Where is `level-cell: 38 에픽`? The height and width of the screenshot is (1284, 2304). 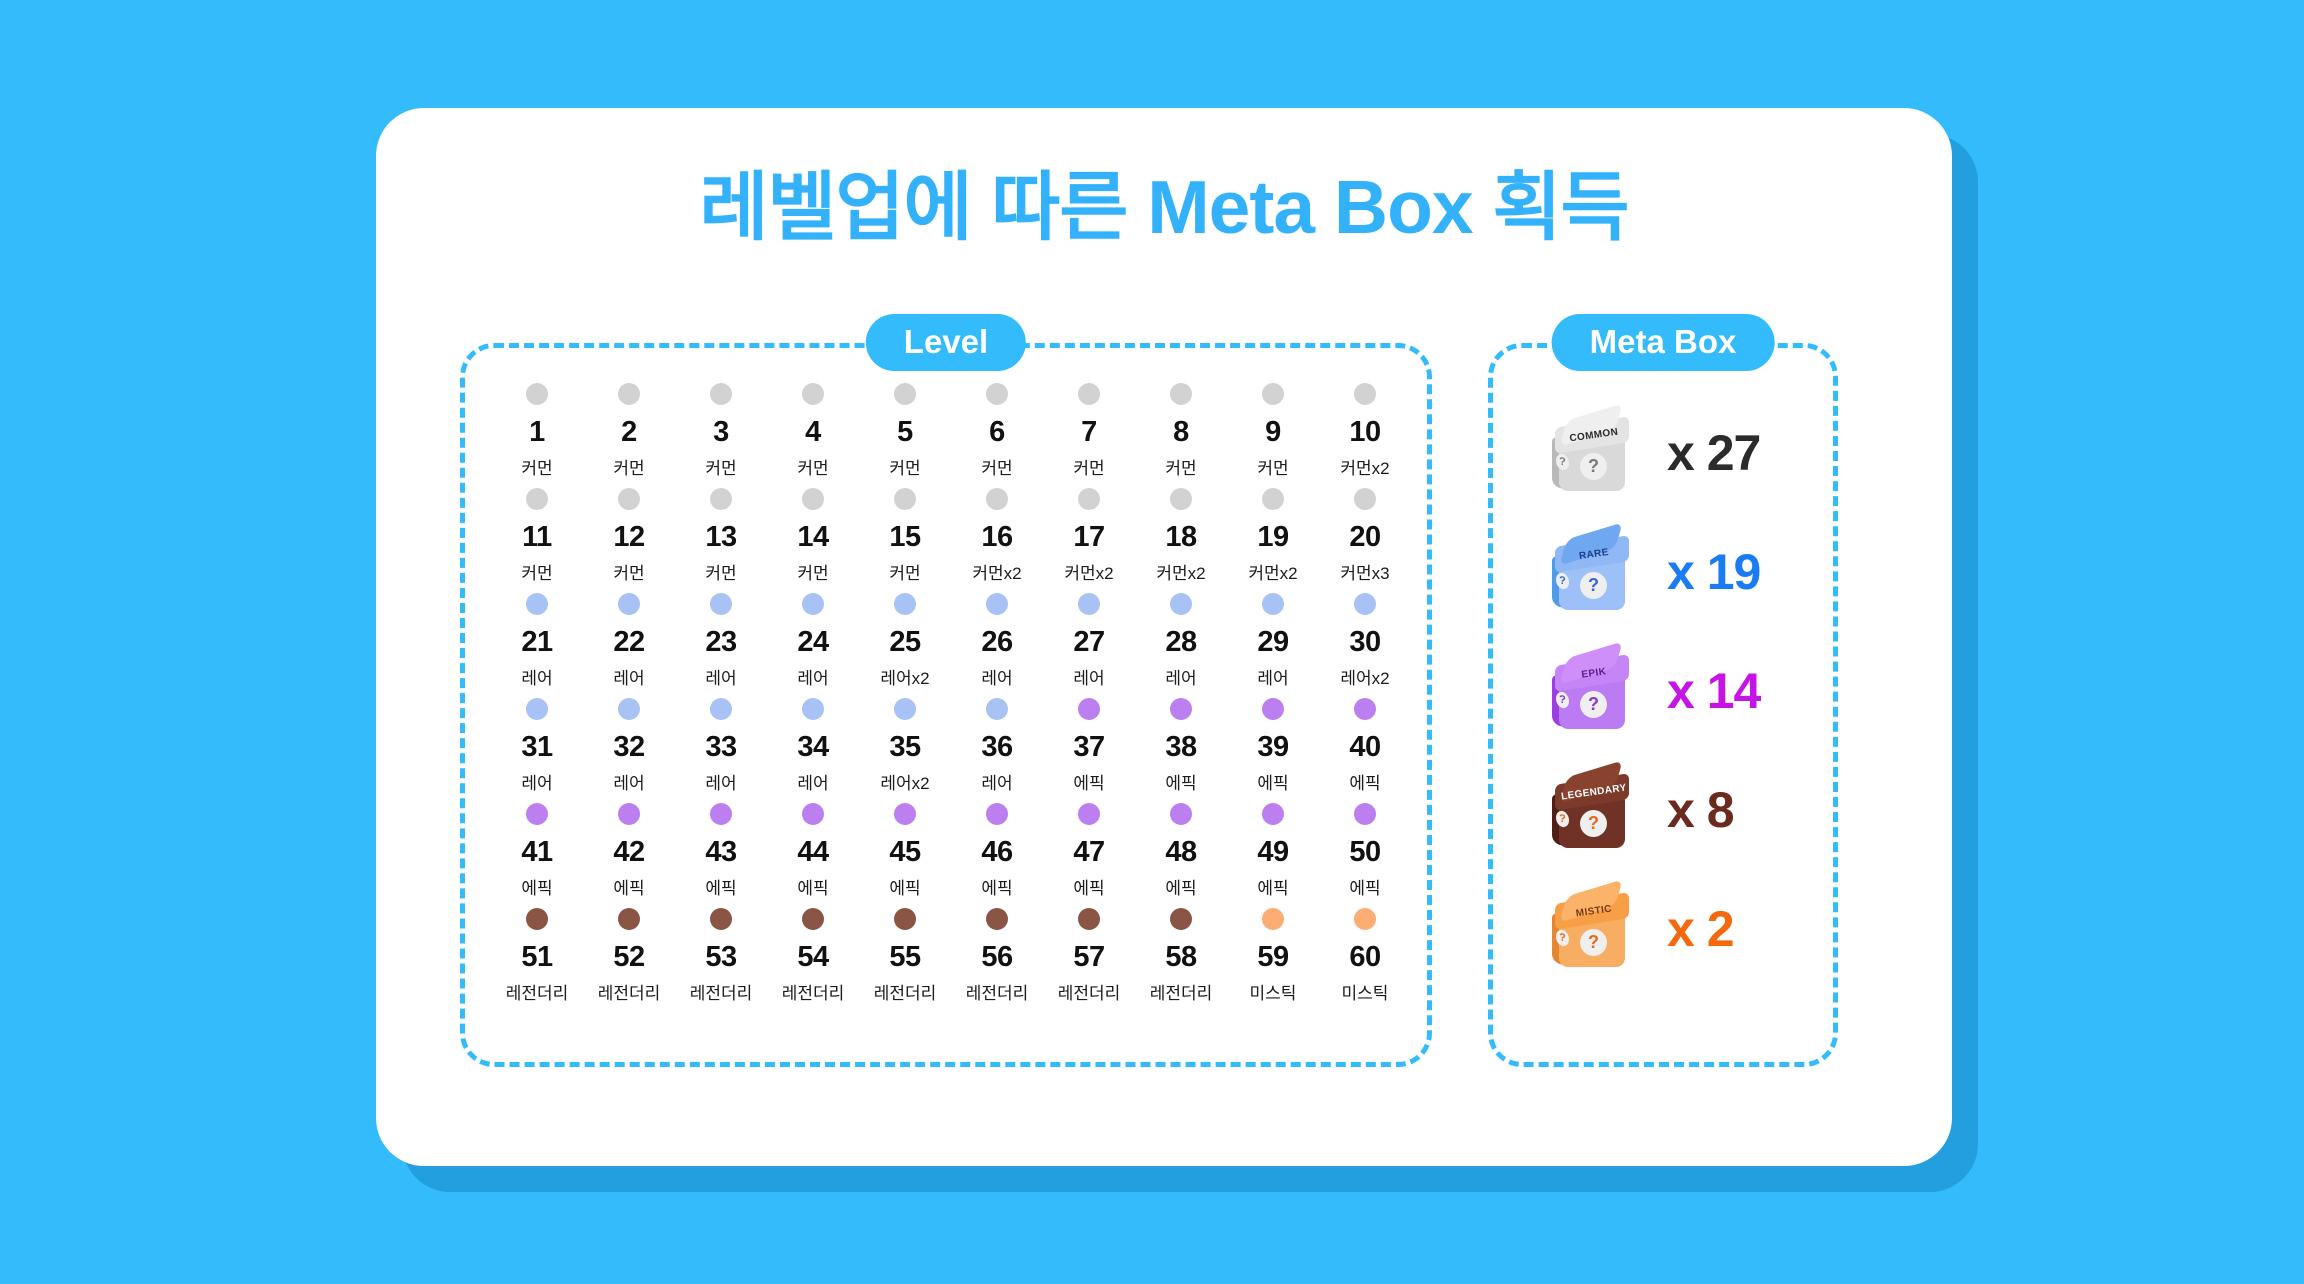
level-cell: 38 에픽 is located at coordinates (1181, 746).